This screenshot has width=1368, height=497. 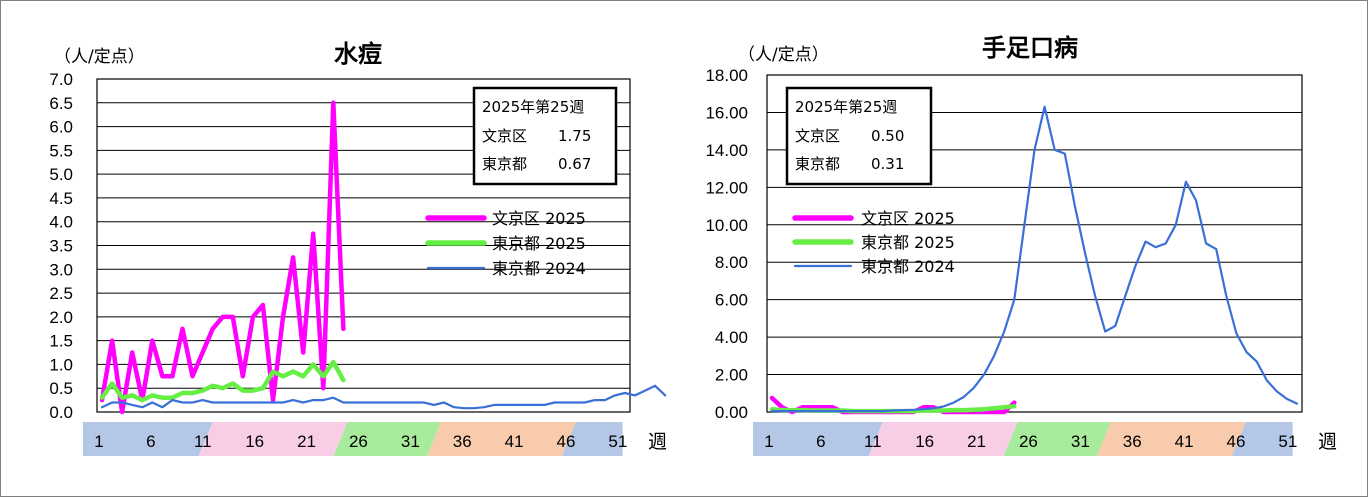 I want to click on chart-title: 水痘, so click(x=358, y=54).